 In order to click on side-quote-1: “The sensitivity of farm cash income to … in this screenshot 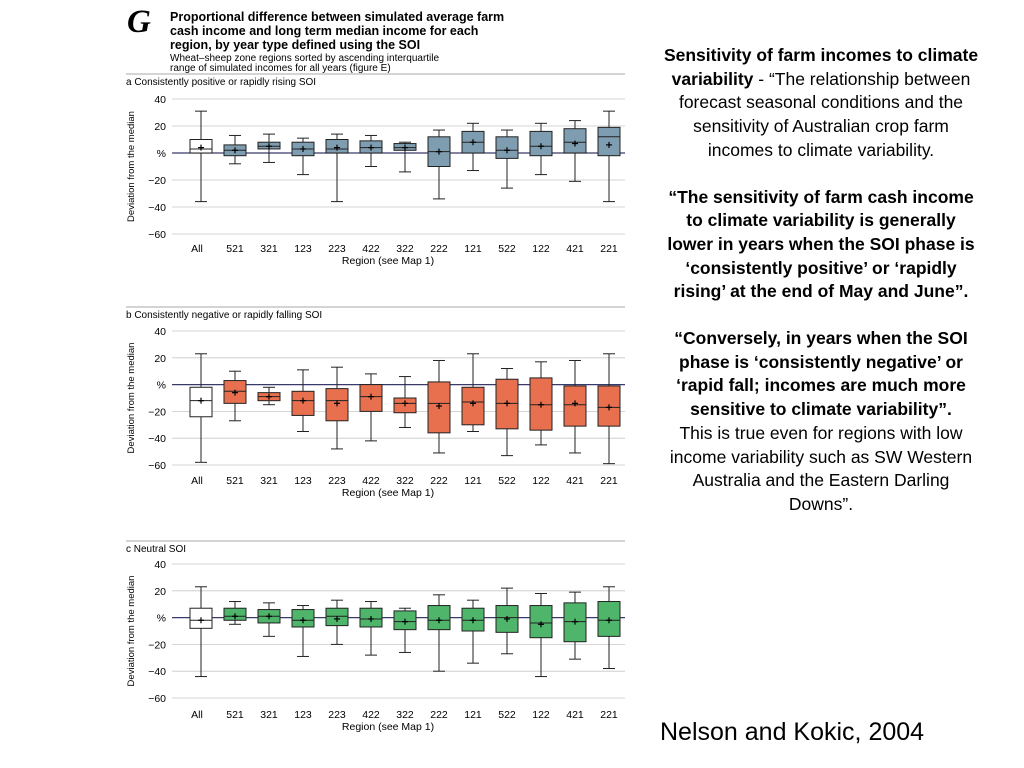, I will do `click(821, 244)`.